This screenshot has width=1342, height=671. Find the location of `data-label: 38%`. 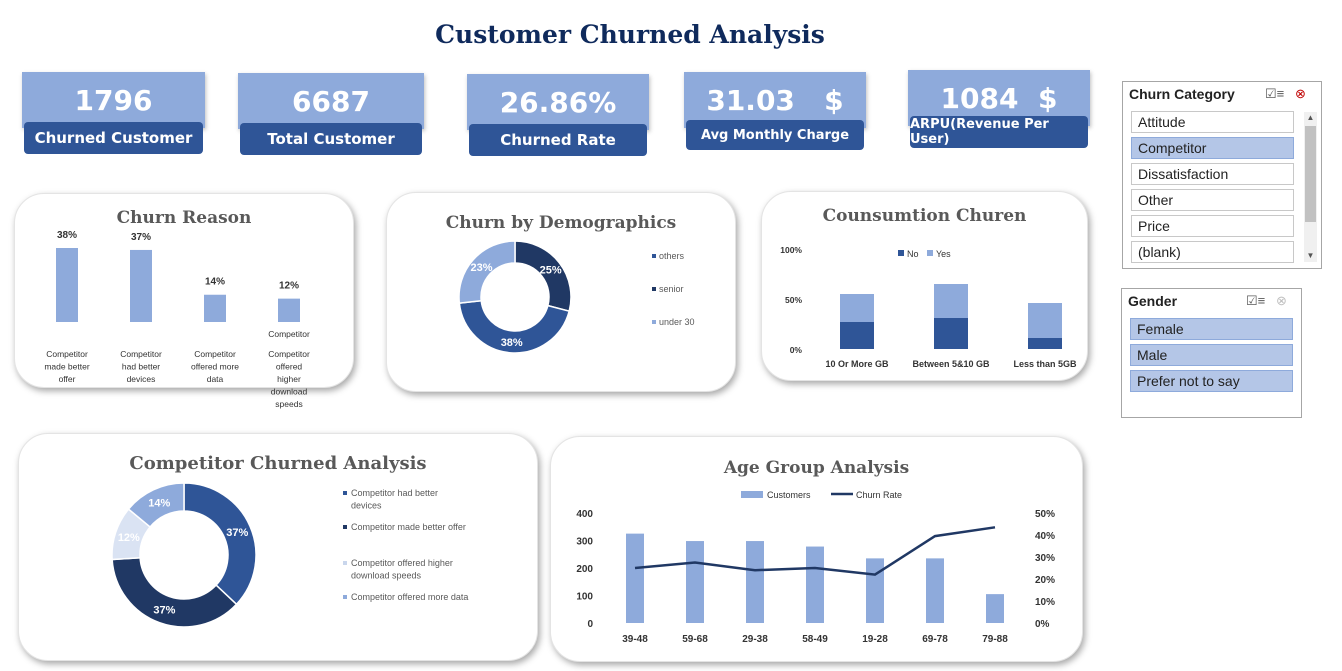

data-label: 38% is located at coordinates (512, 343).